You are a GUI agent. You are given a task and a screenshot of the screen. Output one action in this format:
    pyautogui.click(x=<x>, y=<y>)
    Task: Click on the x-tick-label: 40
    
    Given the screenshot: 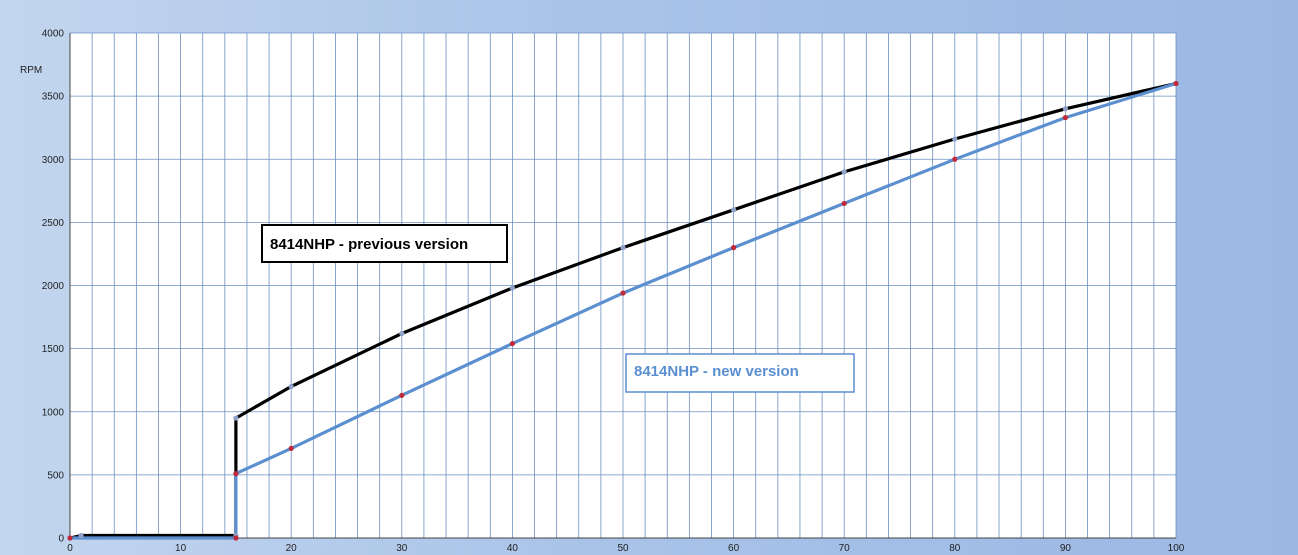 What is the action you would take?
    pyautogui.click(x=513, y=548)
    